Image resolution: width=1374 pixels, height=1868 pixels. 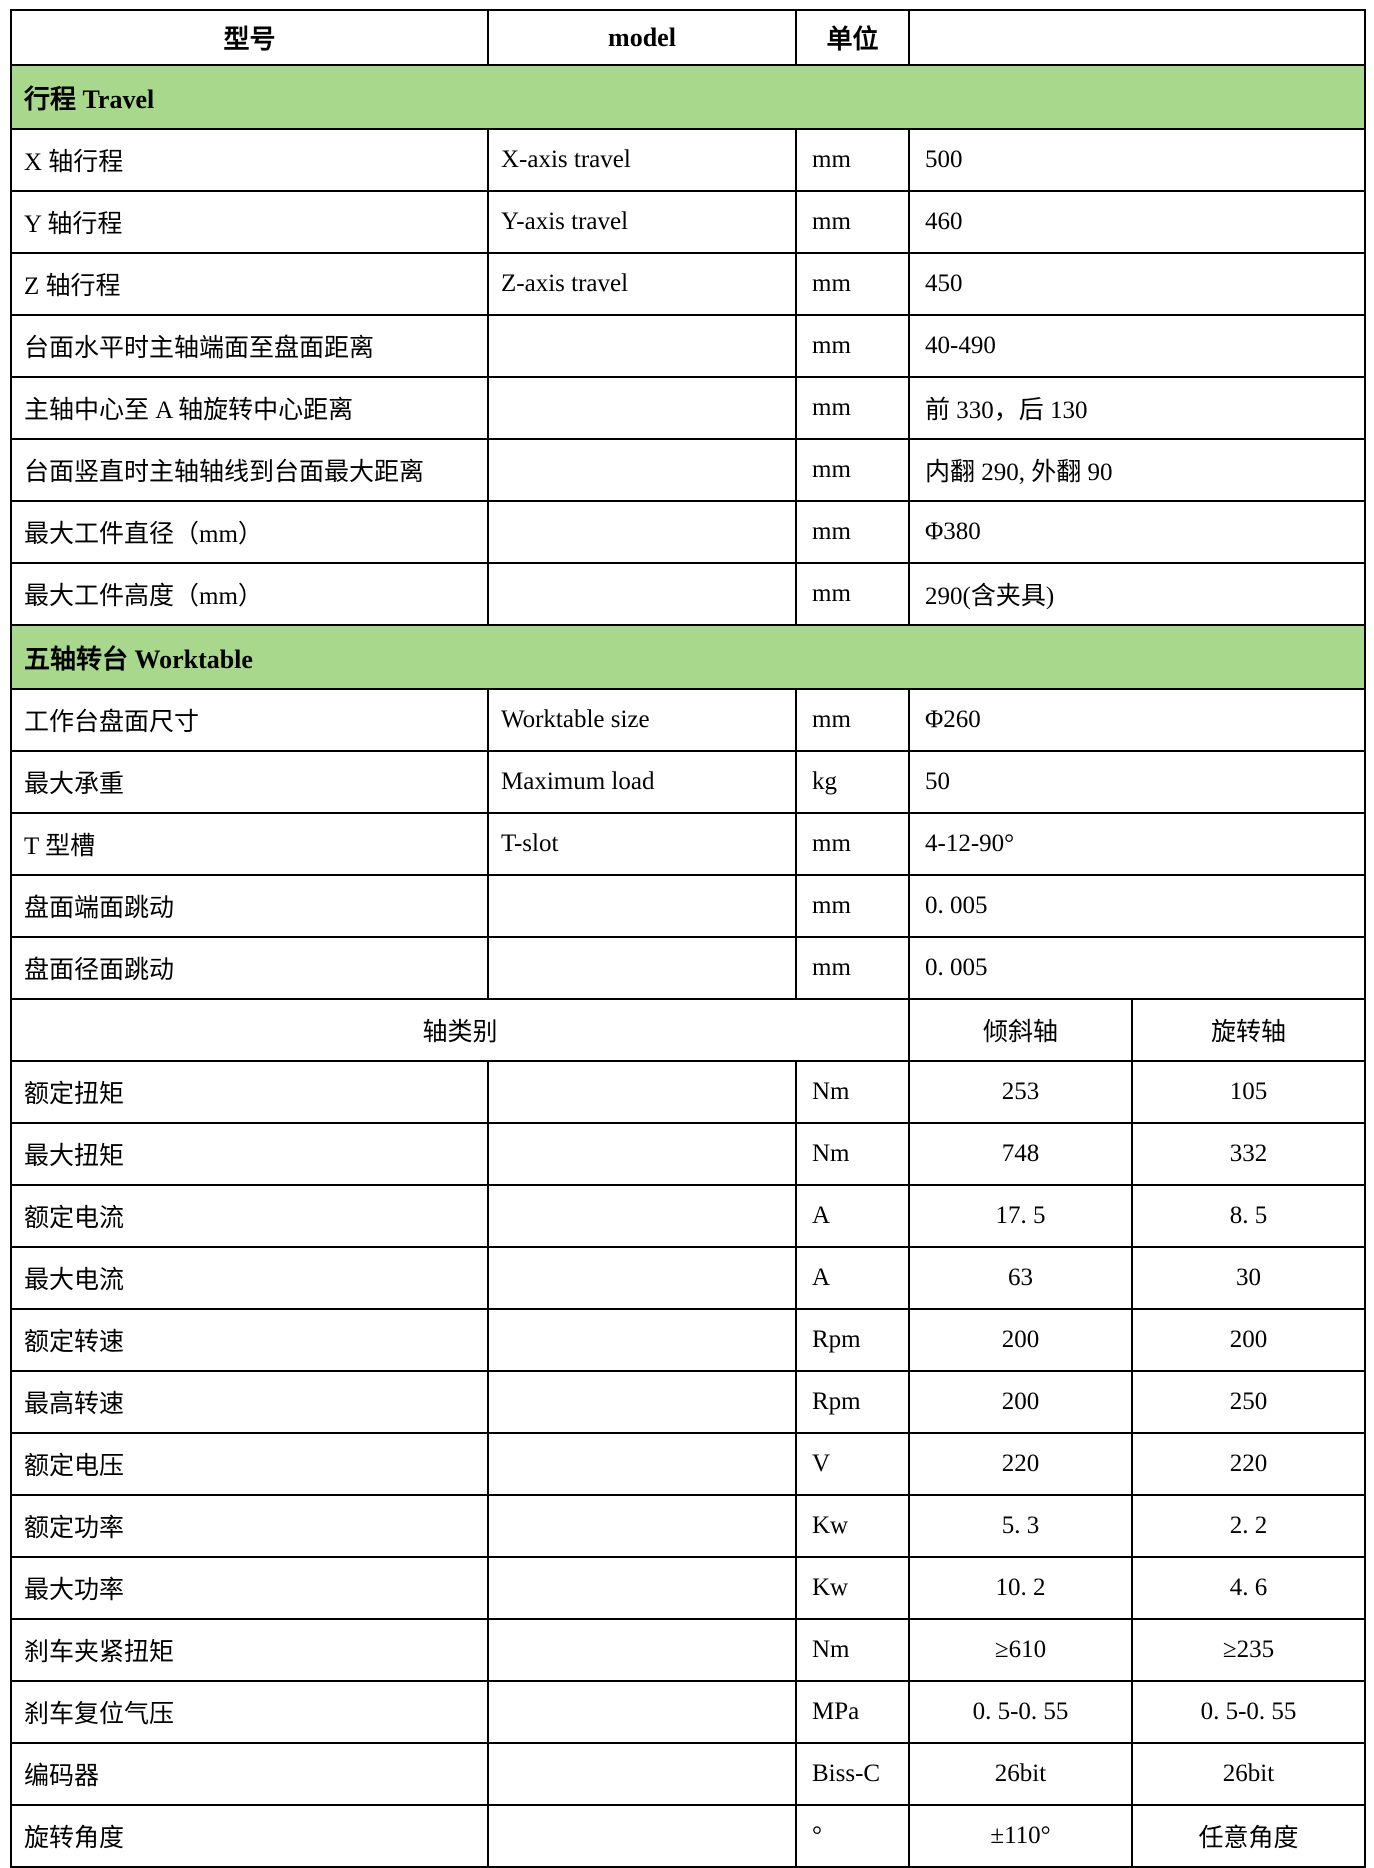 I want to click on table-row: 最大功率 Kw 10. 2 4. 6, so click(x=688, y=1588).